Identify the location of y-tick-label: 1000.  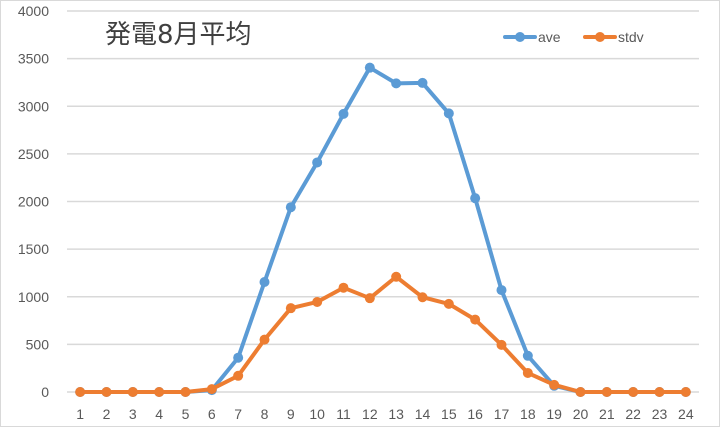
(33, 297).